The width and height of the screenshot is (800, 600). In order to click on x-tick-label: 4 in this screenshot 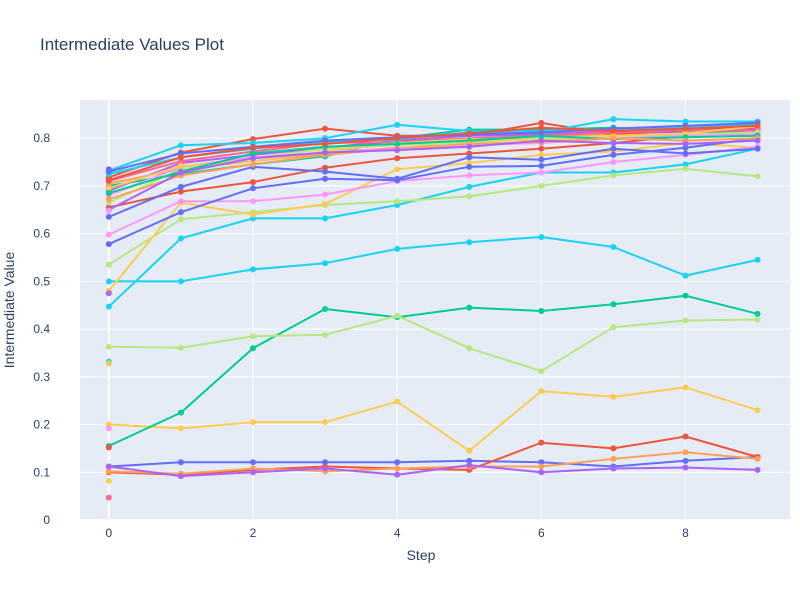, I will do `click(397, 533)`.